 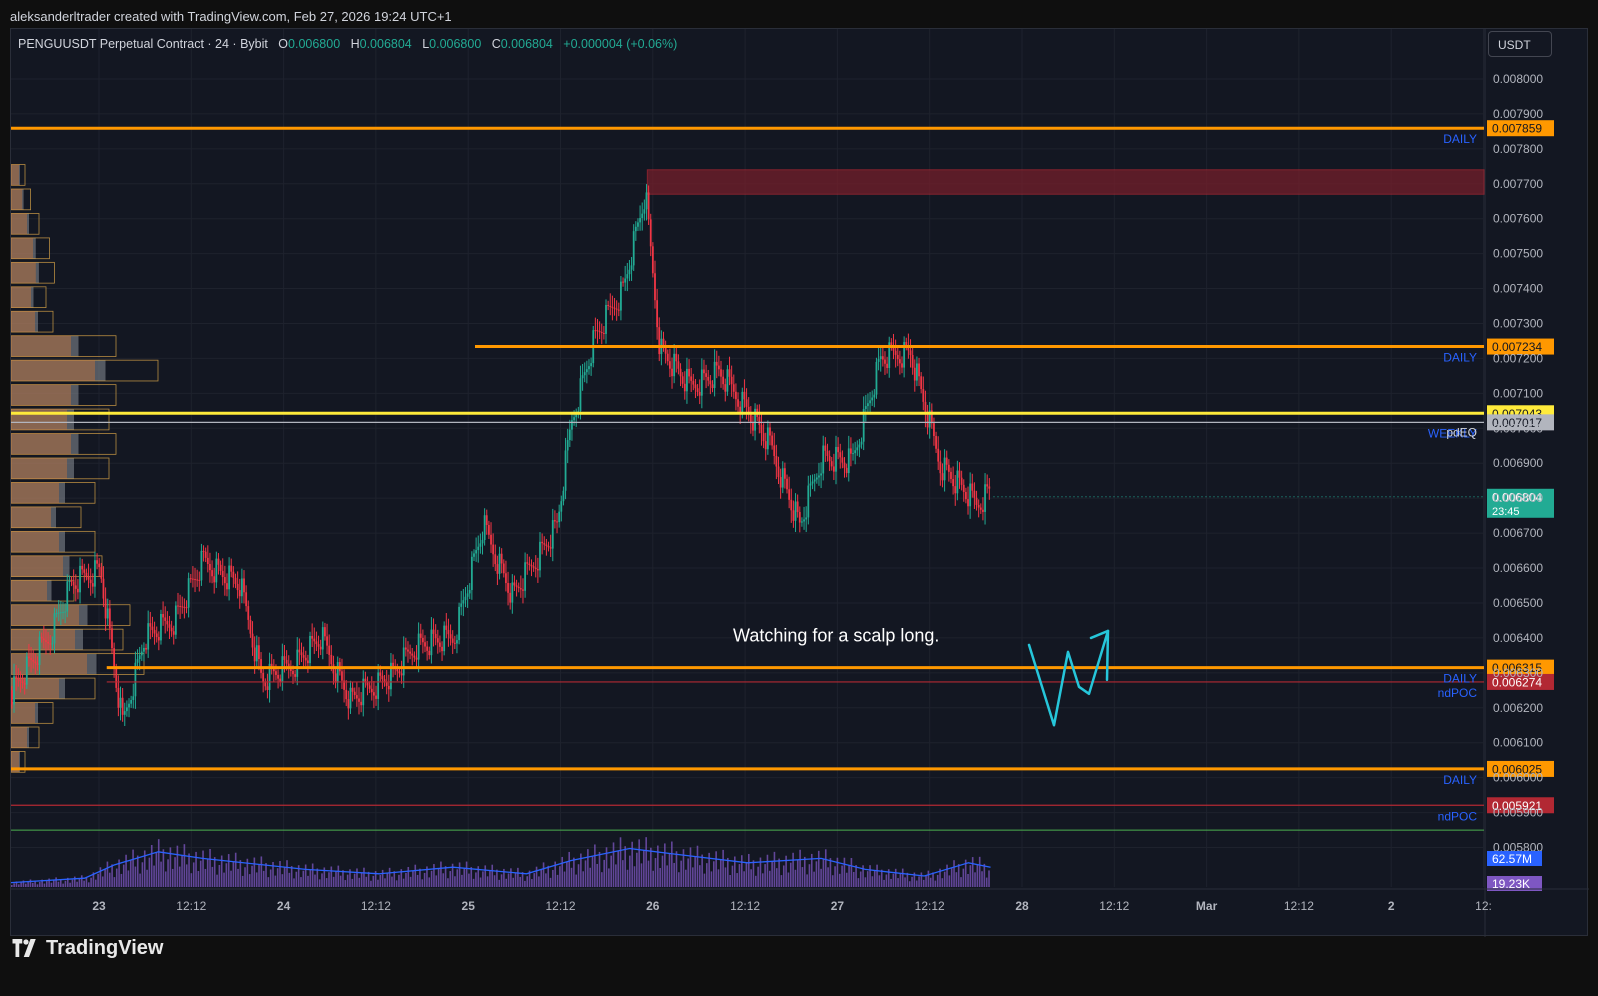 What do you see at coordinates (87, 948) in the screenshot?
I see `tradingview-logo: TradingView` at bounding box center [87, 948].